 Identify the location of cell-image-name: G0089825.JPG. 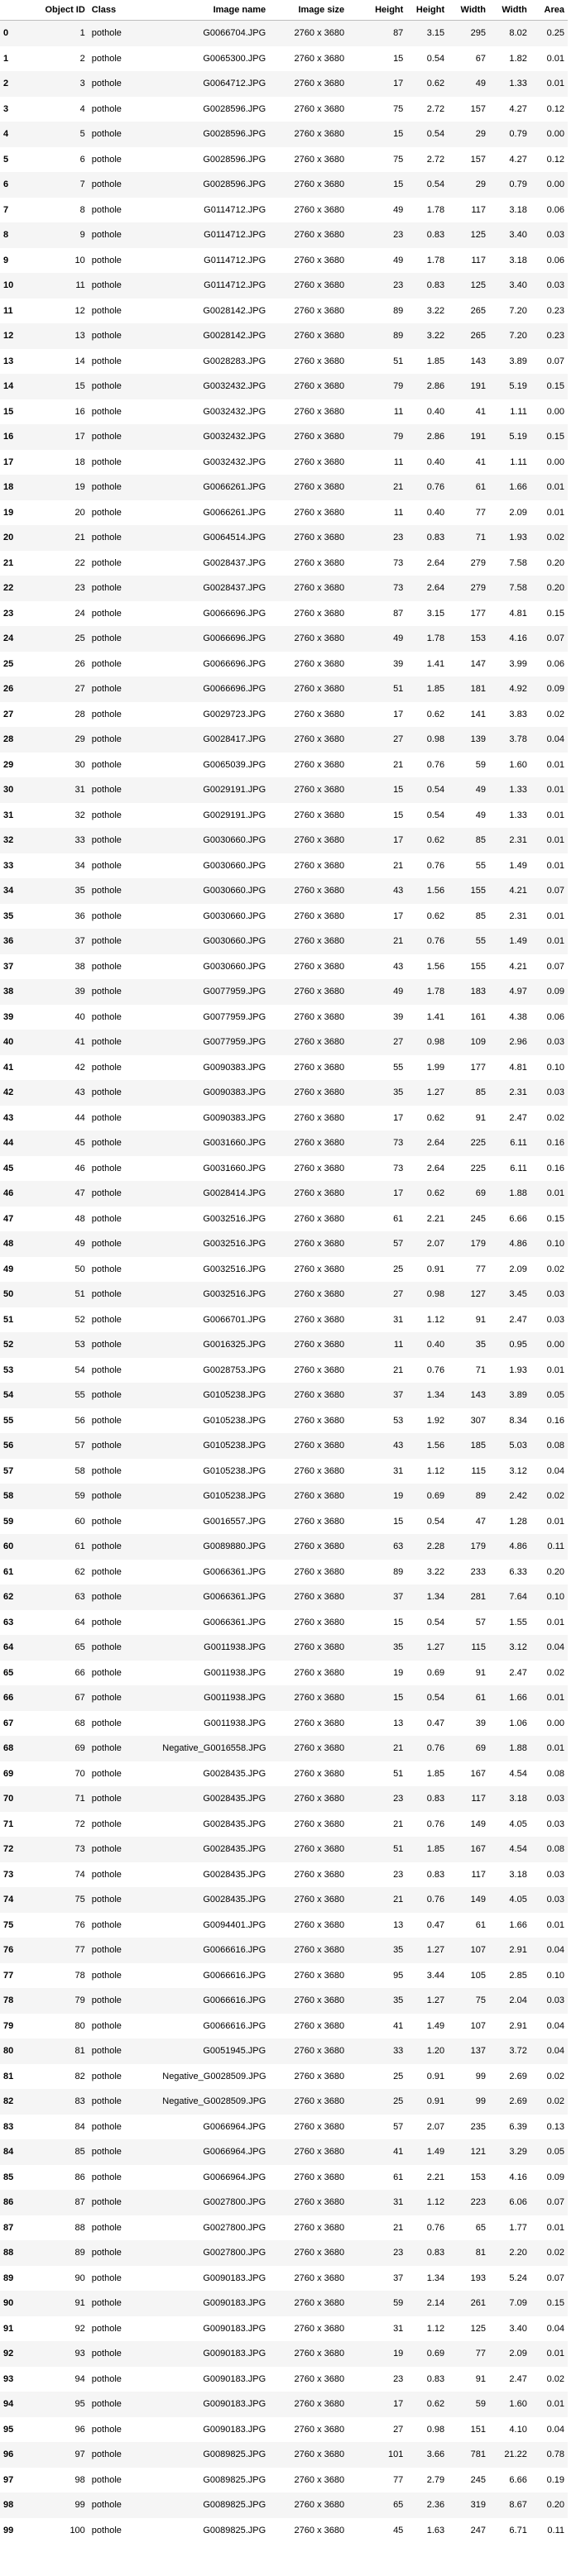
(234, 2454).